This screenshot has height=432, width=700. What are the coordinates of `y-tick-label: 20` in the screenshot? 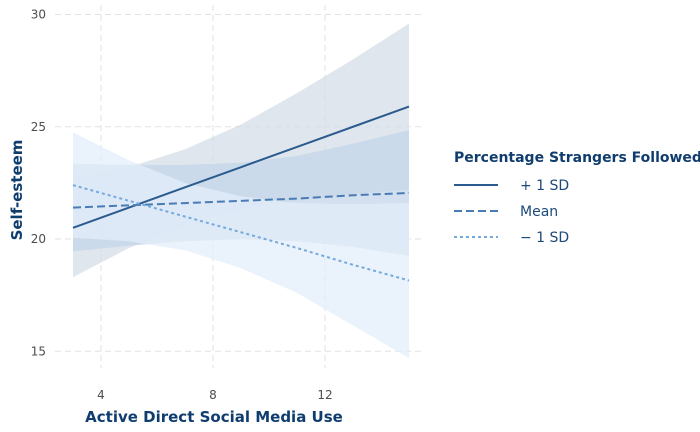 It's located at (38, 239).